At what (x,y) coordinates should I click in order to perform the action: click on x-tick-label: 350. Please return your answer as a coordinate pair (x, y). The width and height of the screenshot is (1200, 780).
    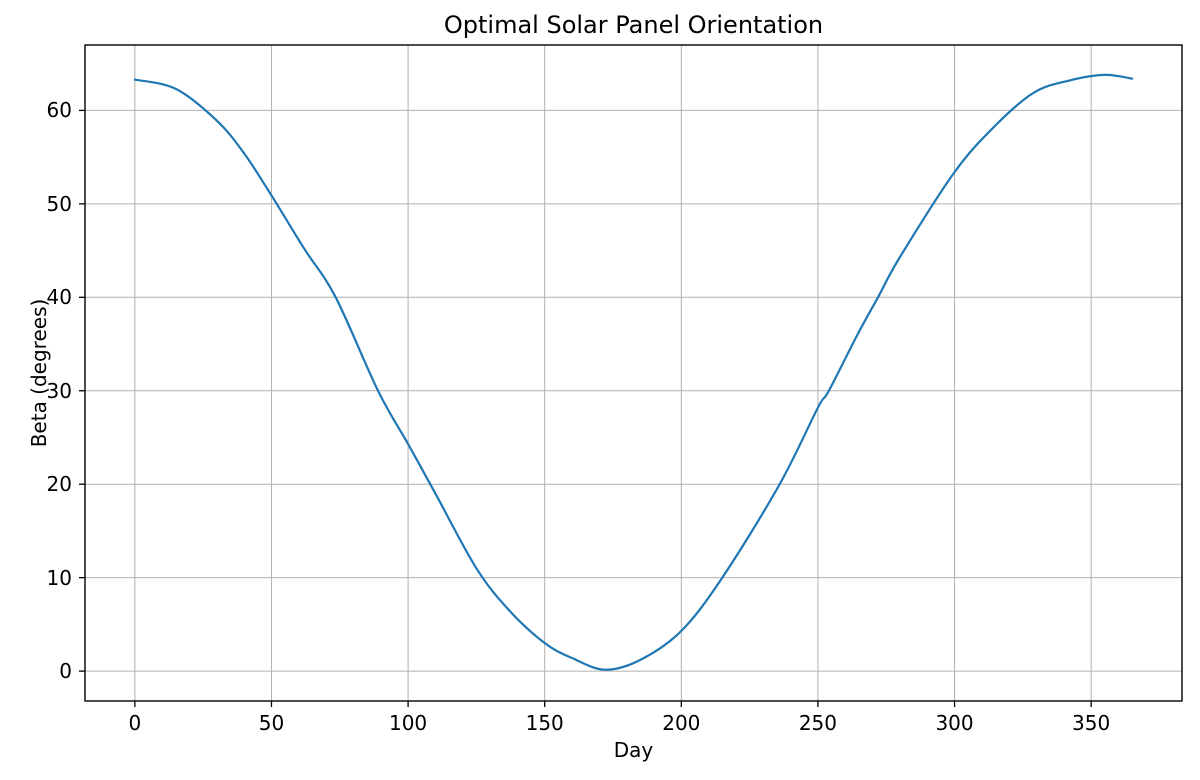
    Looking at the image, I should click on (1091, 723).